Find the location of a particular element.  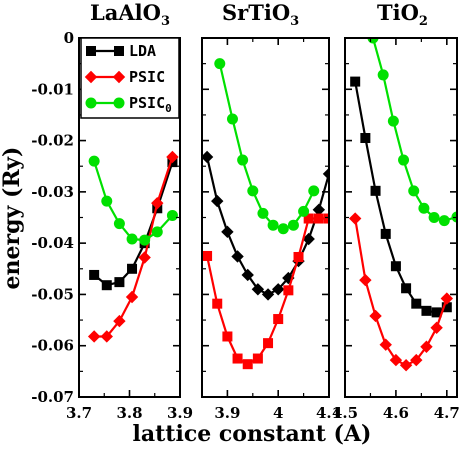

y-tick-label: -0.03 is located at coordinates (52, 192).